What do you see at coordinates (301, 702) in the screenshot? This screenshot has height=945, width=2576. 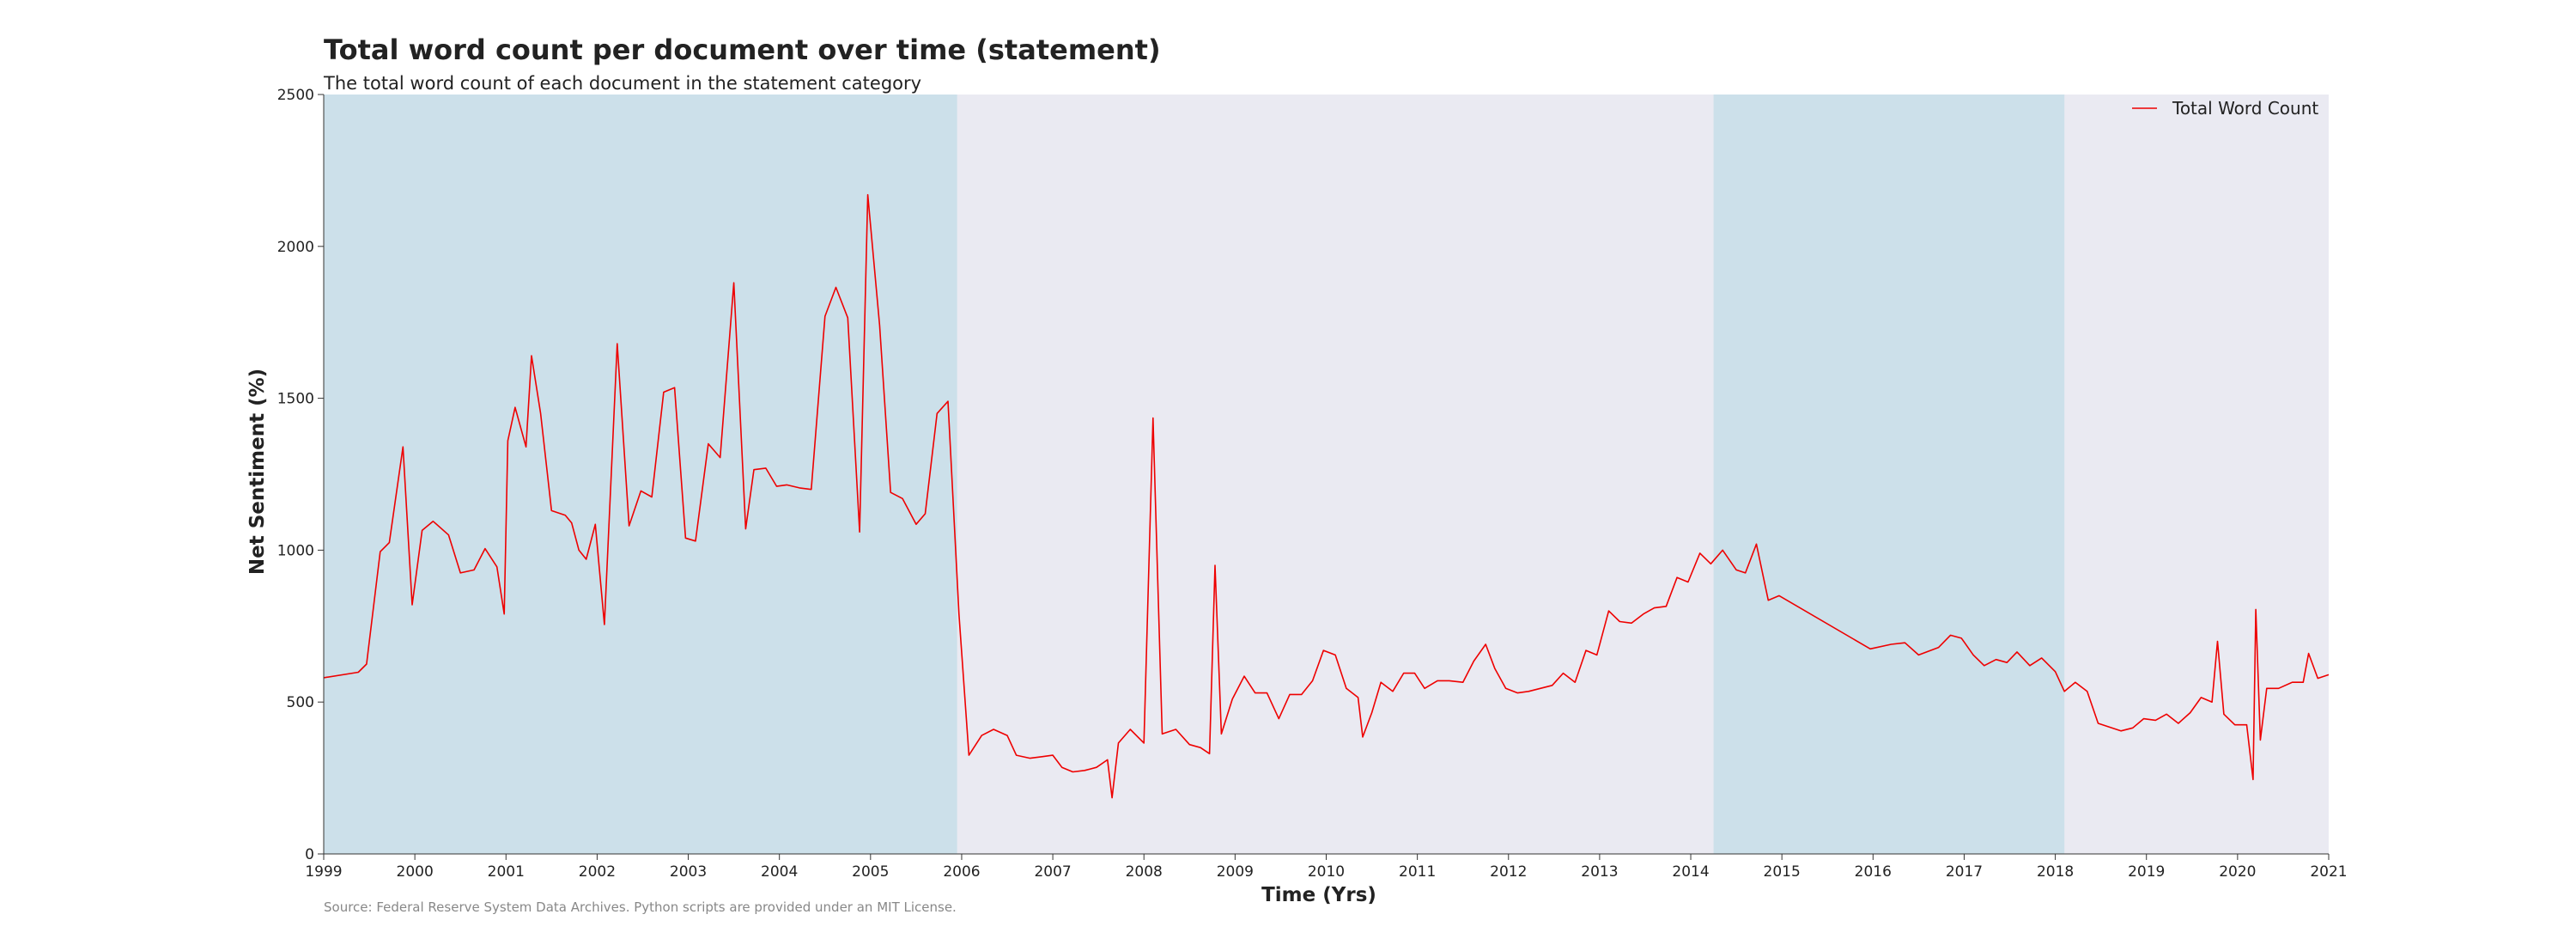 I see `y-tick-label: 500` at bounding box center [301, 702].